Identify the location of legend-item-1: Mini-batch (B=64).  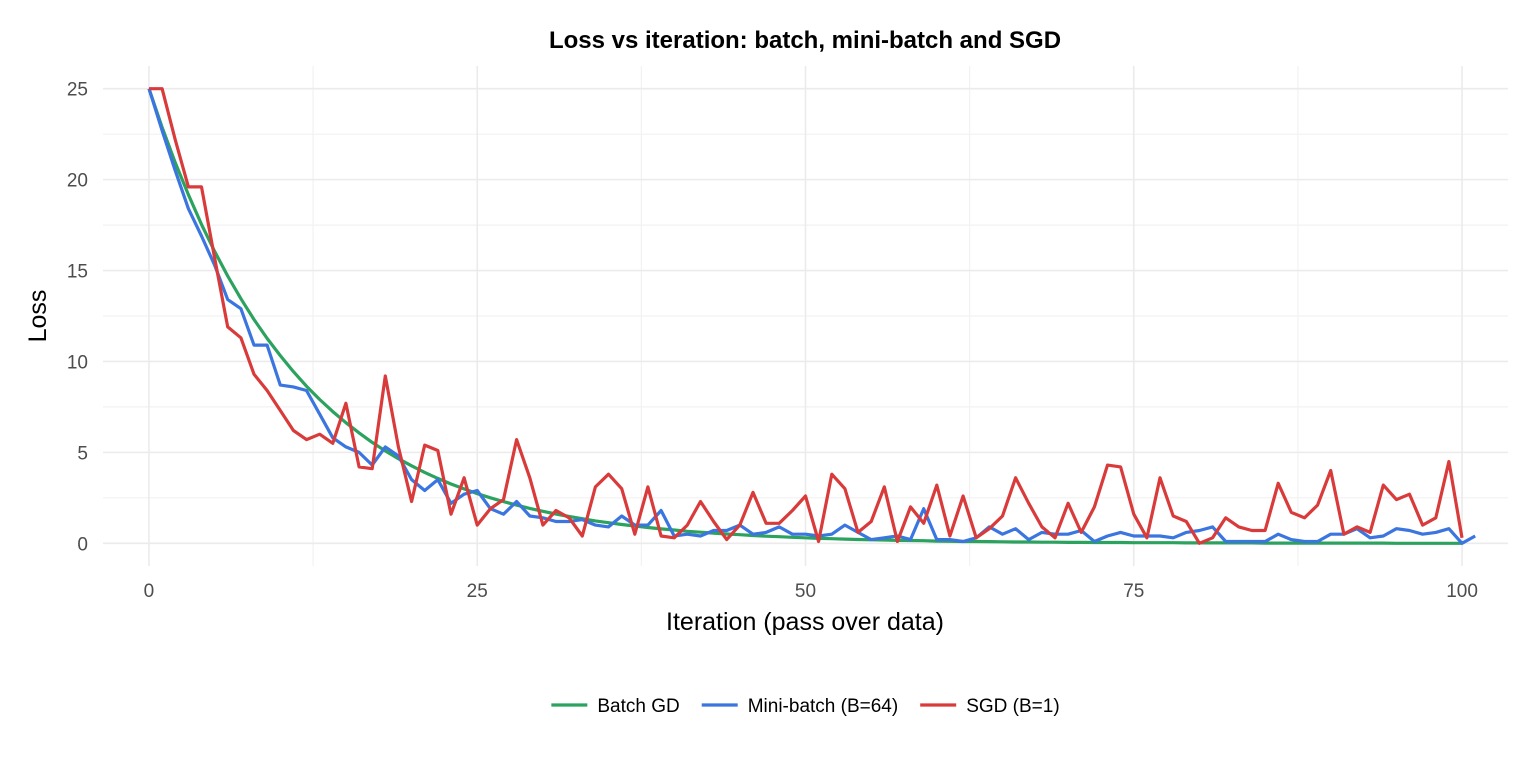
(799, 706).